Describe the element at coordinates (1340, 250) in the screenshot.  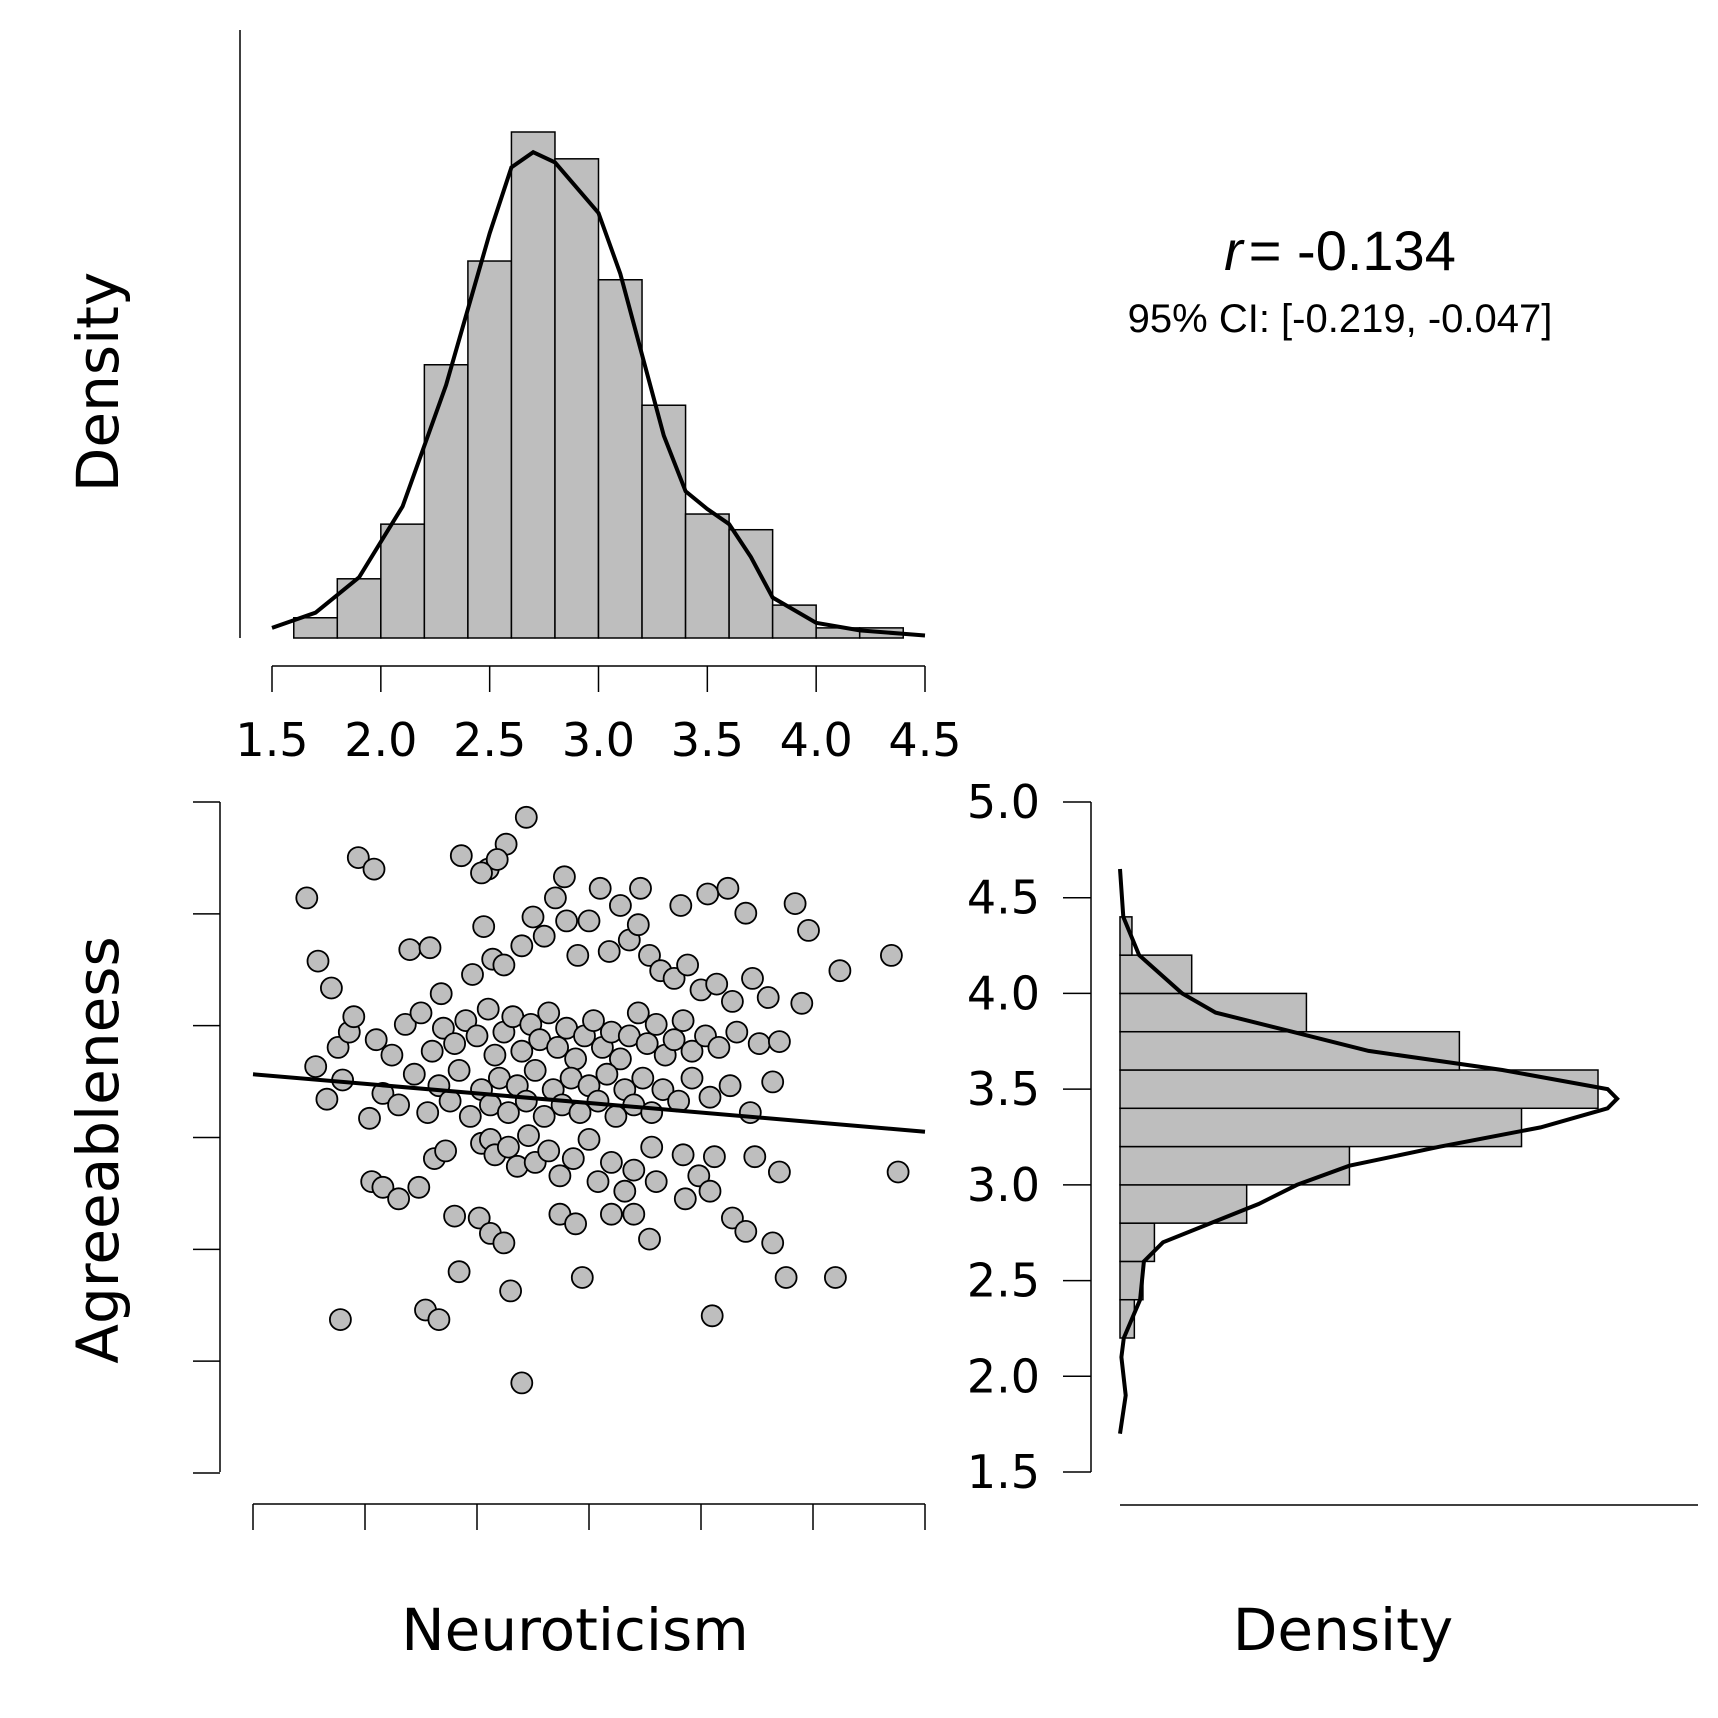
I see `r-value-text: r = -0.134` at that location.